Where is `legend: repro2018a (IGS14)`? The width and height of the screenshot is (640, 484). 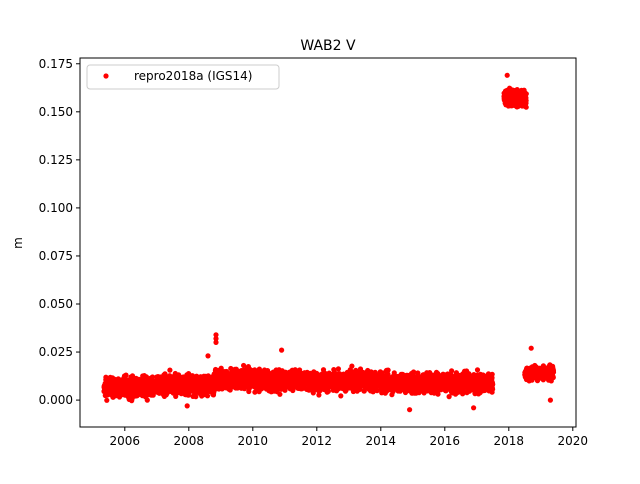
legend: repro2018a (IGS14) is located at coordinates (183, 77).